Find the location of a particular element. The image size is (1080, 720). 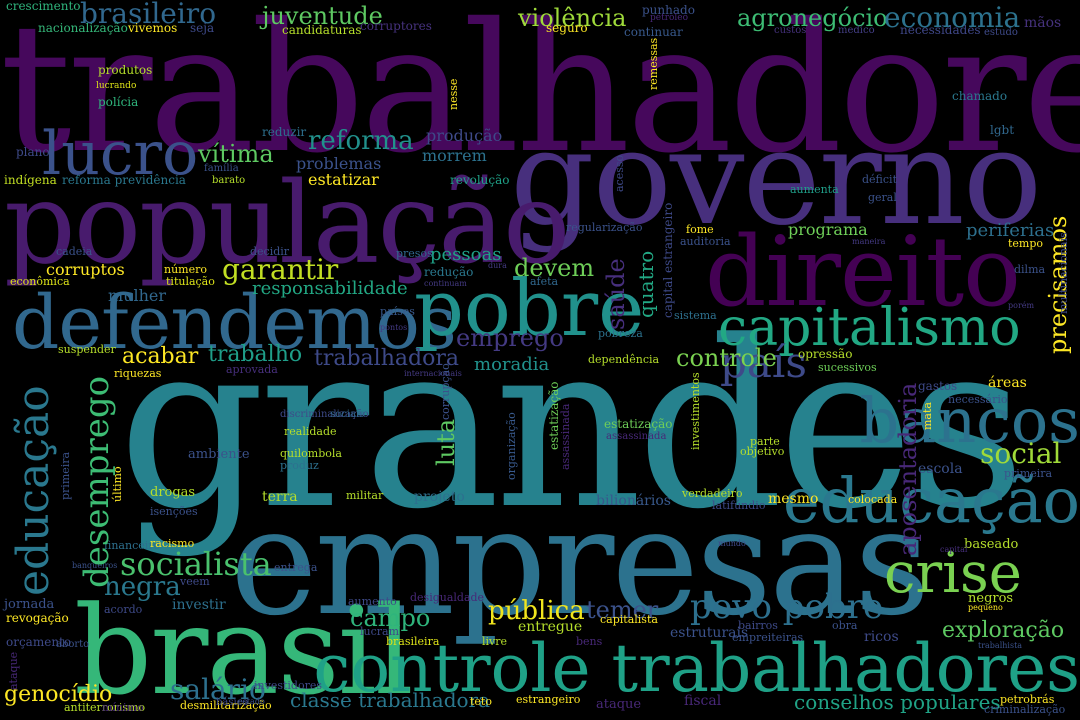

word-periferias: periferias is located at coordinates (1010, 230).